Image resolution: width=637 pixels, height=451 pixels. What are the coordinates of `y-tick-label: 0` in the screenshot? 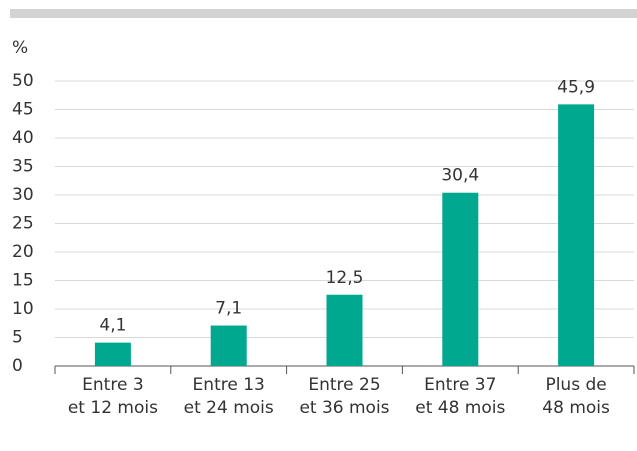 It's located at (17, 366).